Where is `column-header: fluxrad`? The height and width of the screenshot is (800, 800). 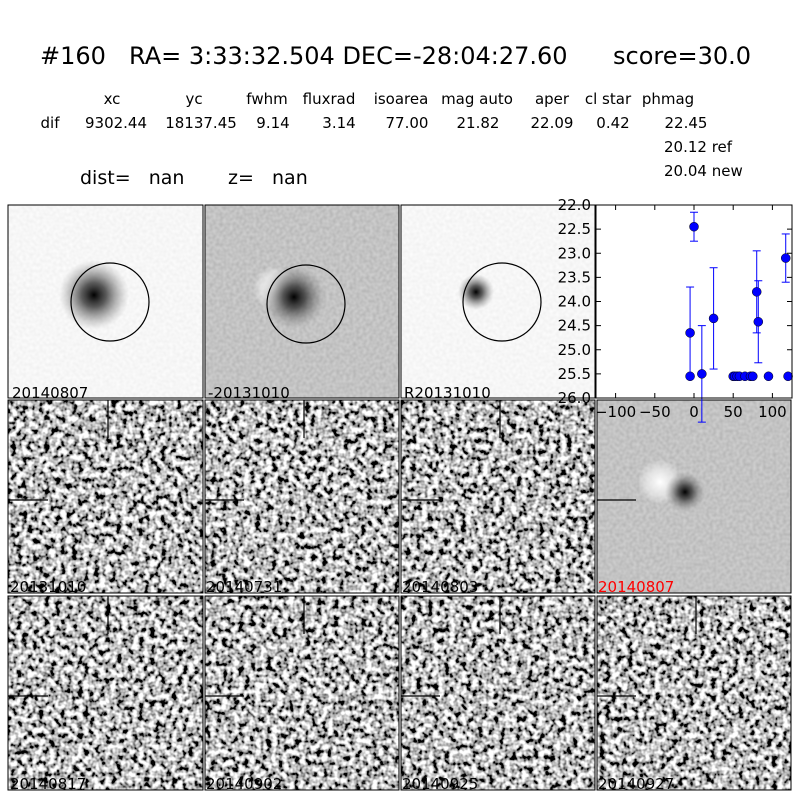 column-header: fluxrad is located at coordinates (329, 99).